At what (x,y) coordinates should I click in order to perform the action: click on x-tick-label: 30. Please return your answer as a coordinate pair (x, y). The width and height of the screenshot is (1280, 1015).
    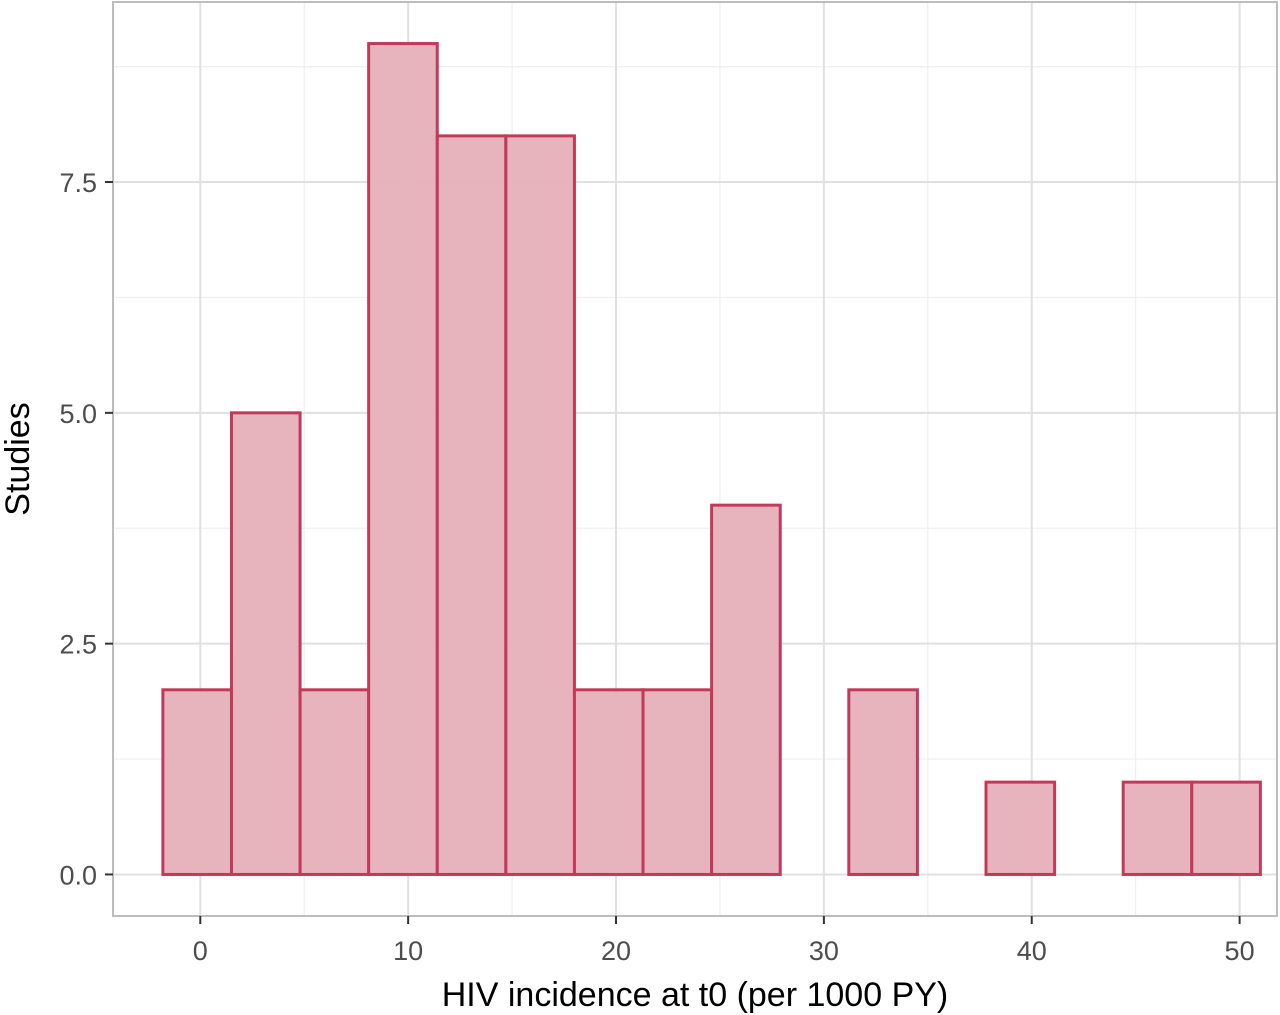
    Looking at the image, I should click on (824, 951).